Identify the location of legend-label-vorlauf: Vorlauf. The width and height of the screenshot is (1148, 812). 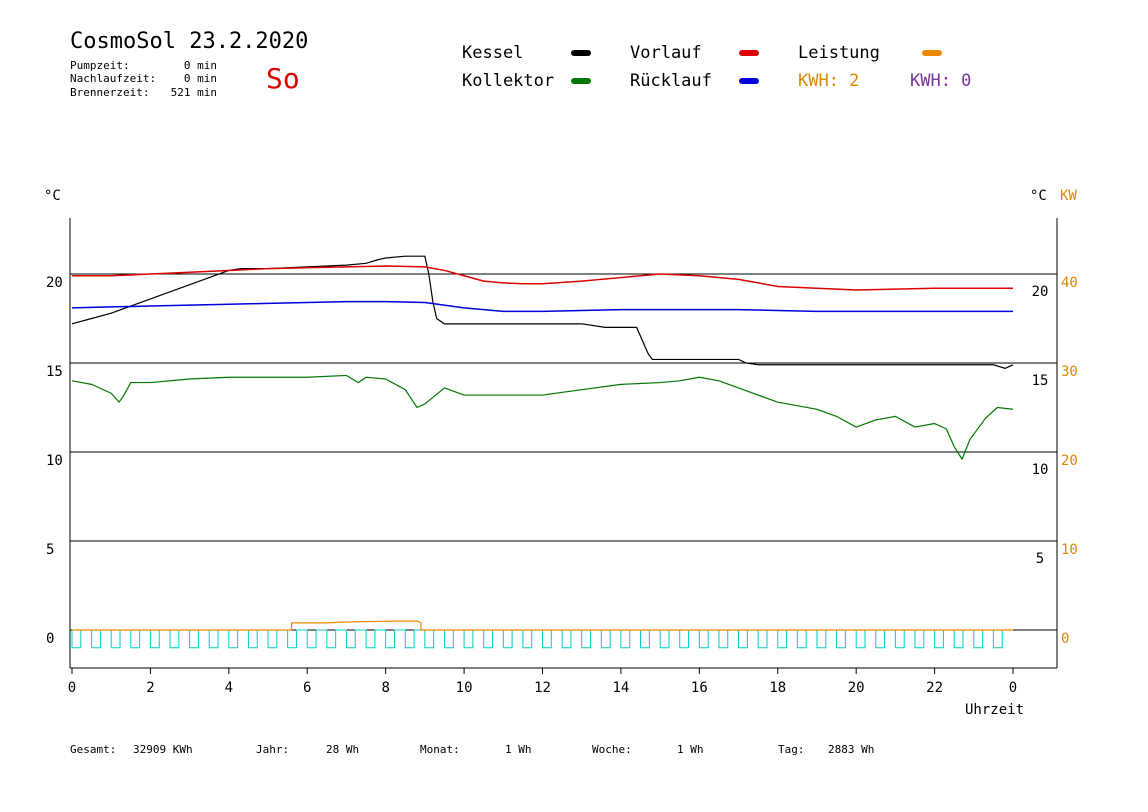
(666, 53).